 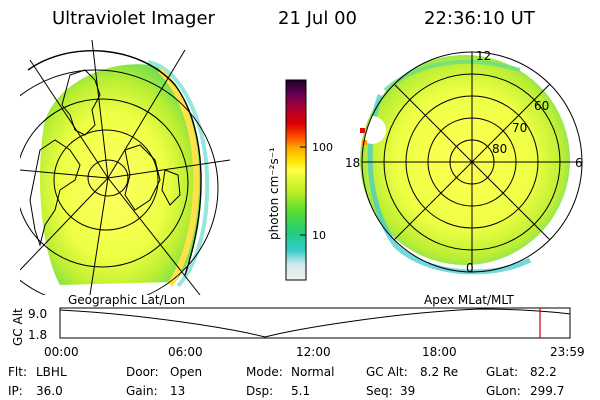 I want to click on left-aurora-disk, so click(x=121, y=174).